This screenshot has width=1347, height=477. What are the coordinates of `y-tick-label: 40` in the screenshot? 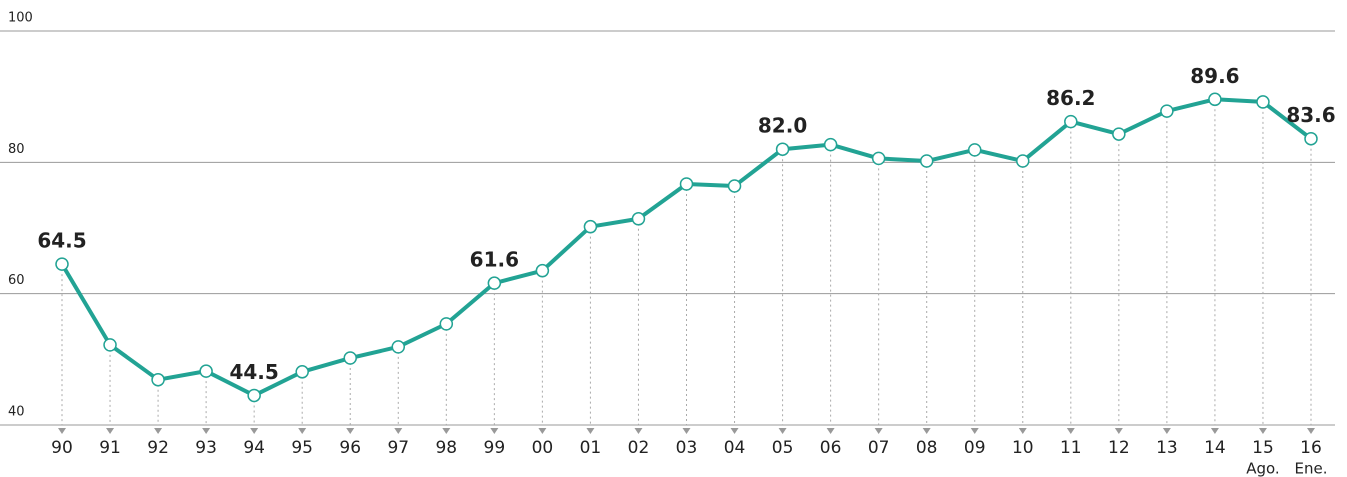 It's located at (16, 412).